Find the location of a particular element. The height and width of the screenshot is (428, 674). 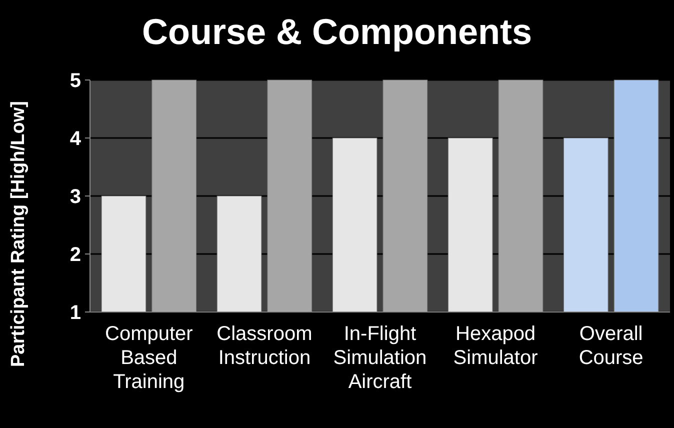

y-tick-label: 4 is located at coordinates (76, 139).